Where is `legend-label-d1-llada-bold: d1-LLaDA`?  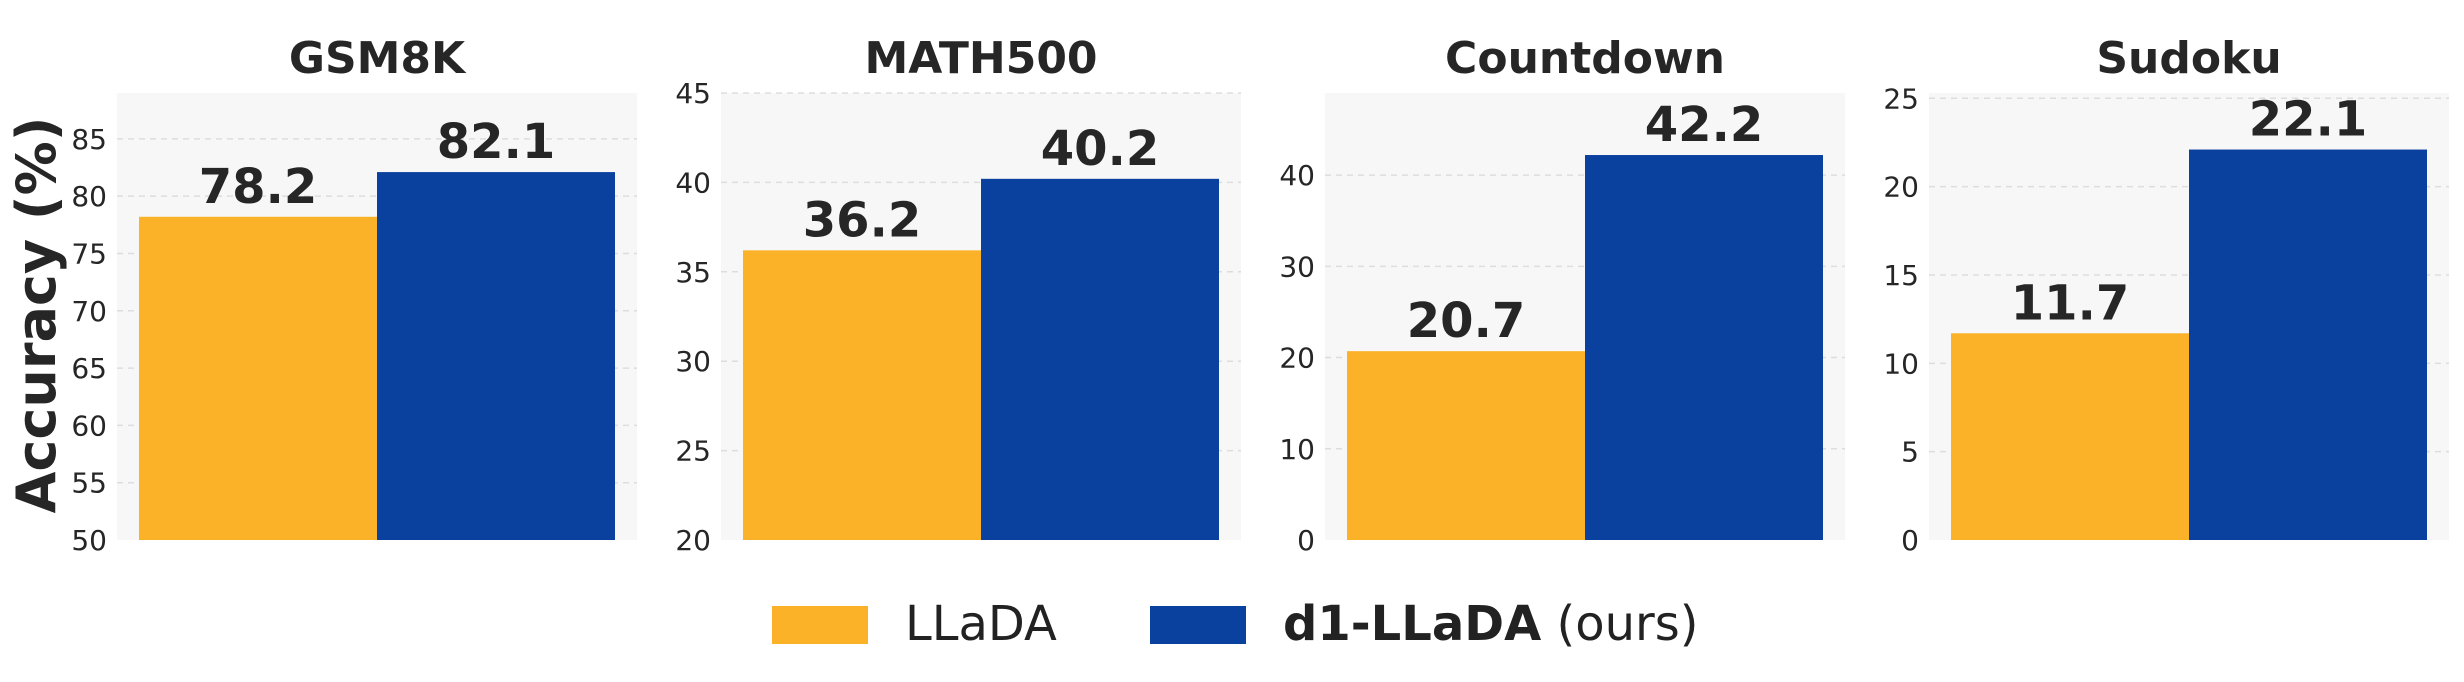 legend-label-d1-llada-bold: d1-LLaDA is located at coordinates (1412, 624).